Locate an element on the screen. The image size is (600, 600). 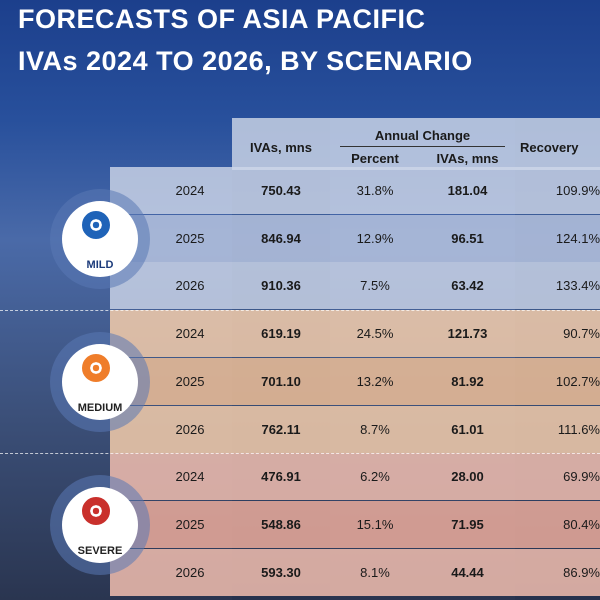
scenario-label: MILD is located at coordinates (100, 264).